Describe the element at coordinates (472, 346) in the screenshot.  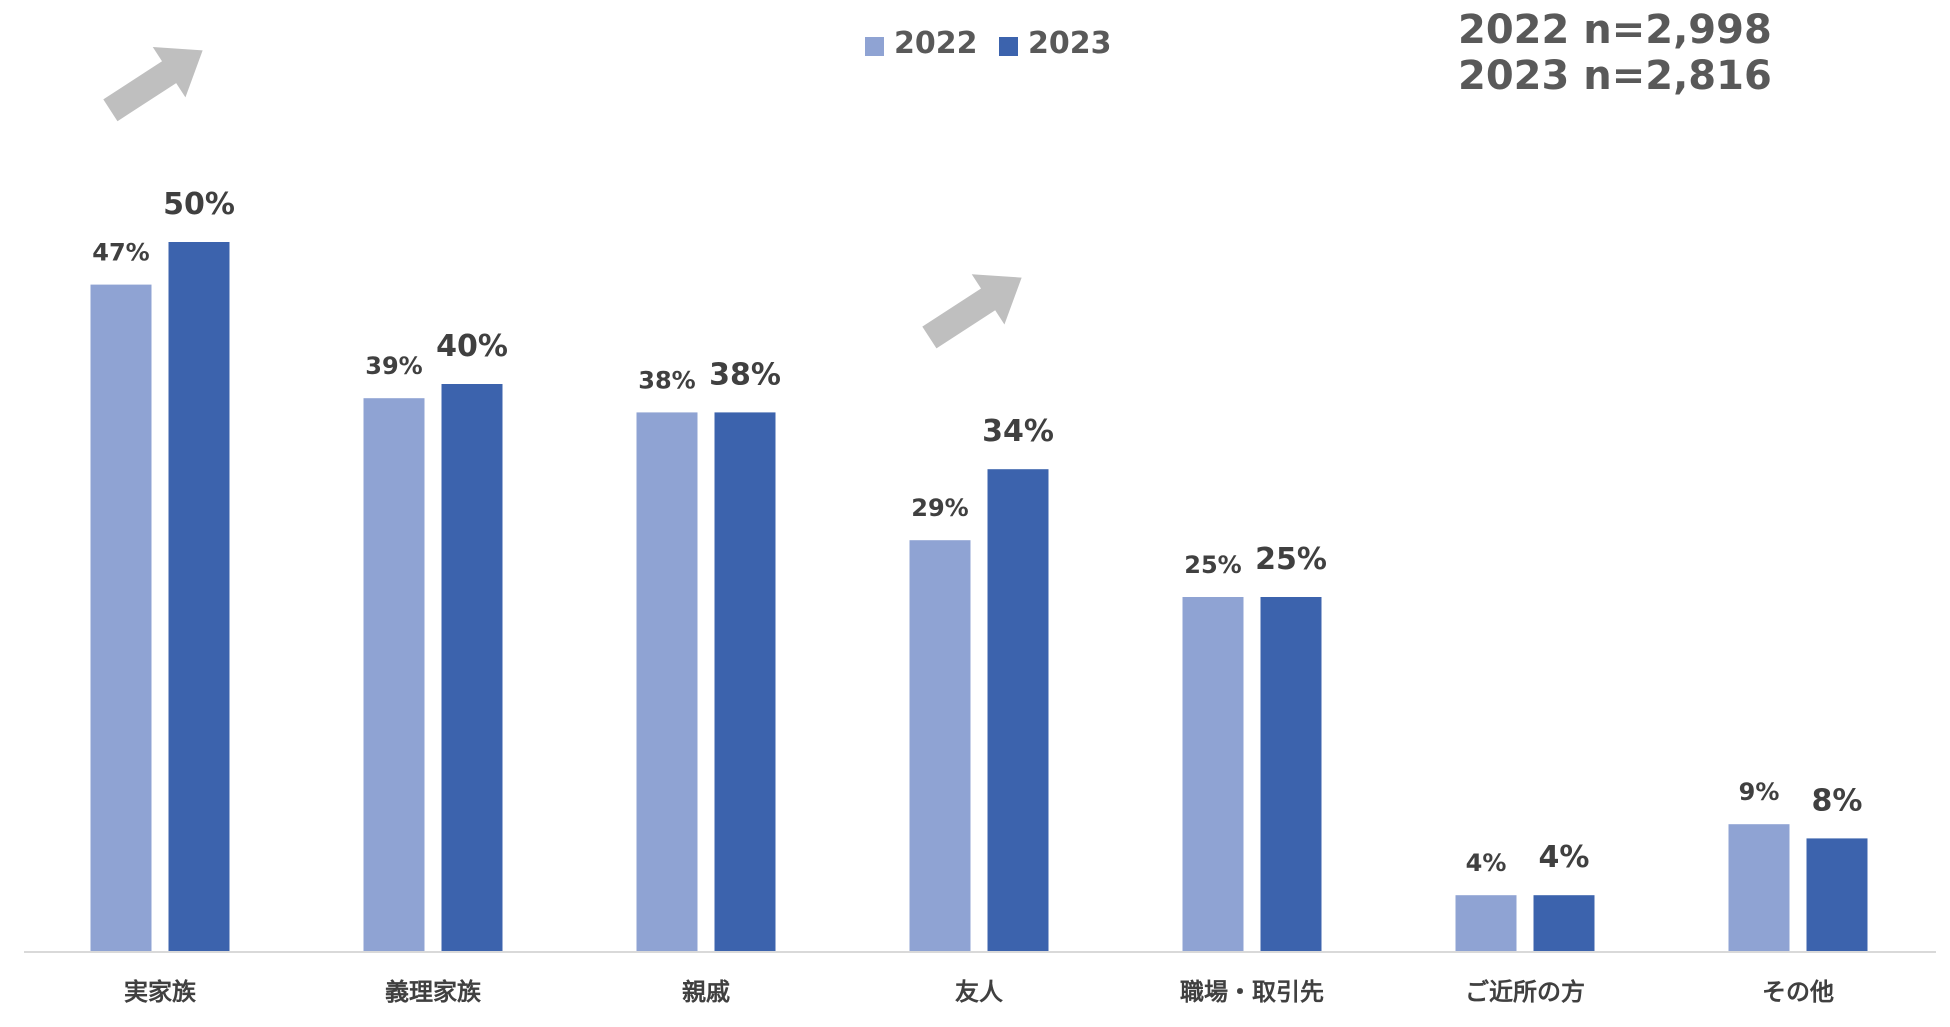
I see `data-label-2023: 40%` at that location.